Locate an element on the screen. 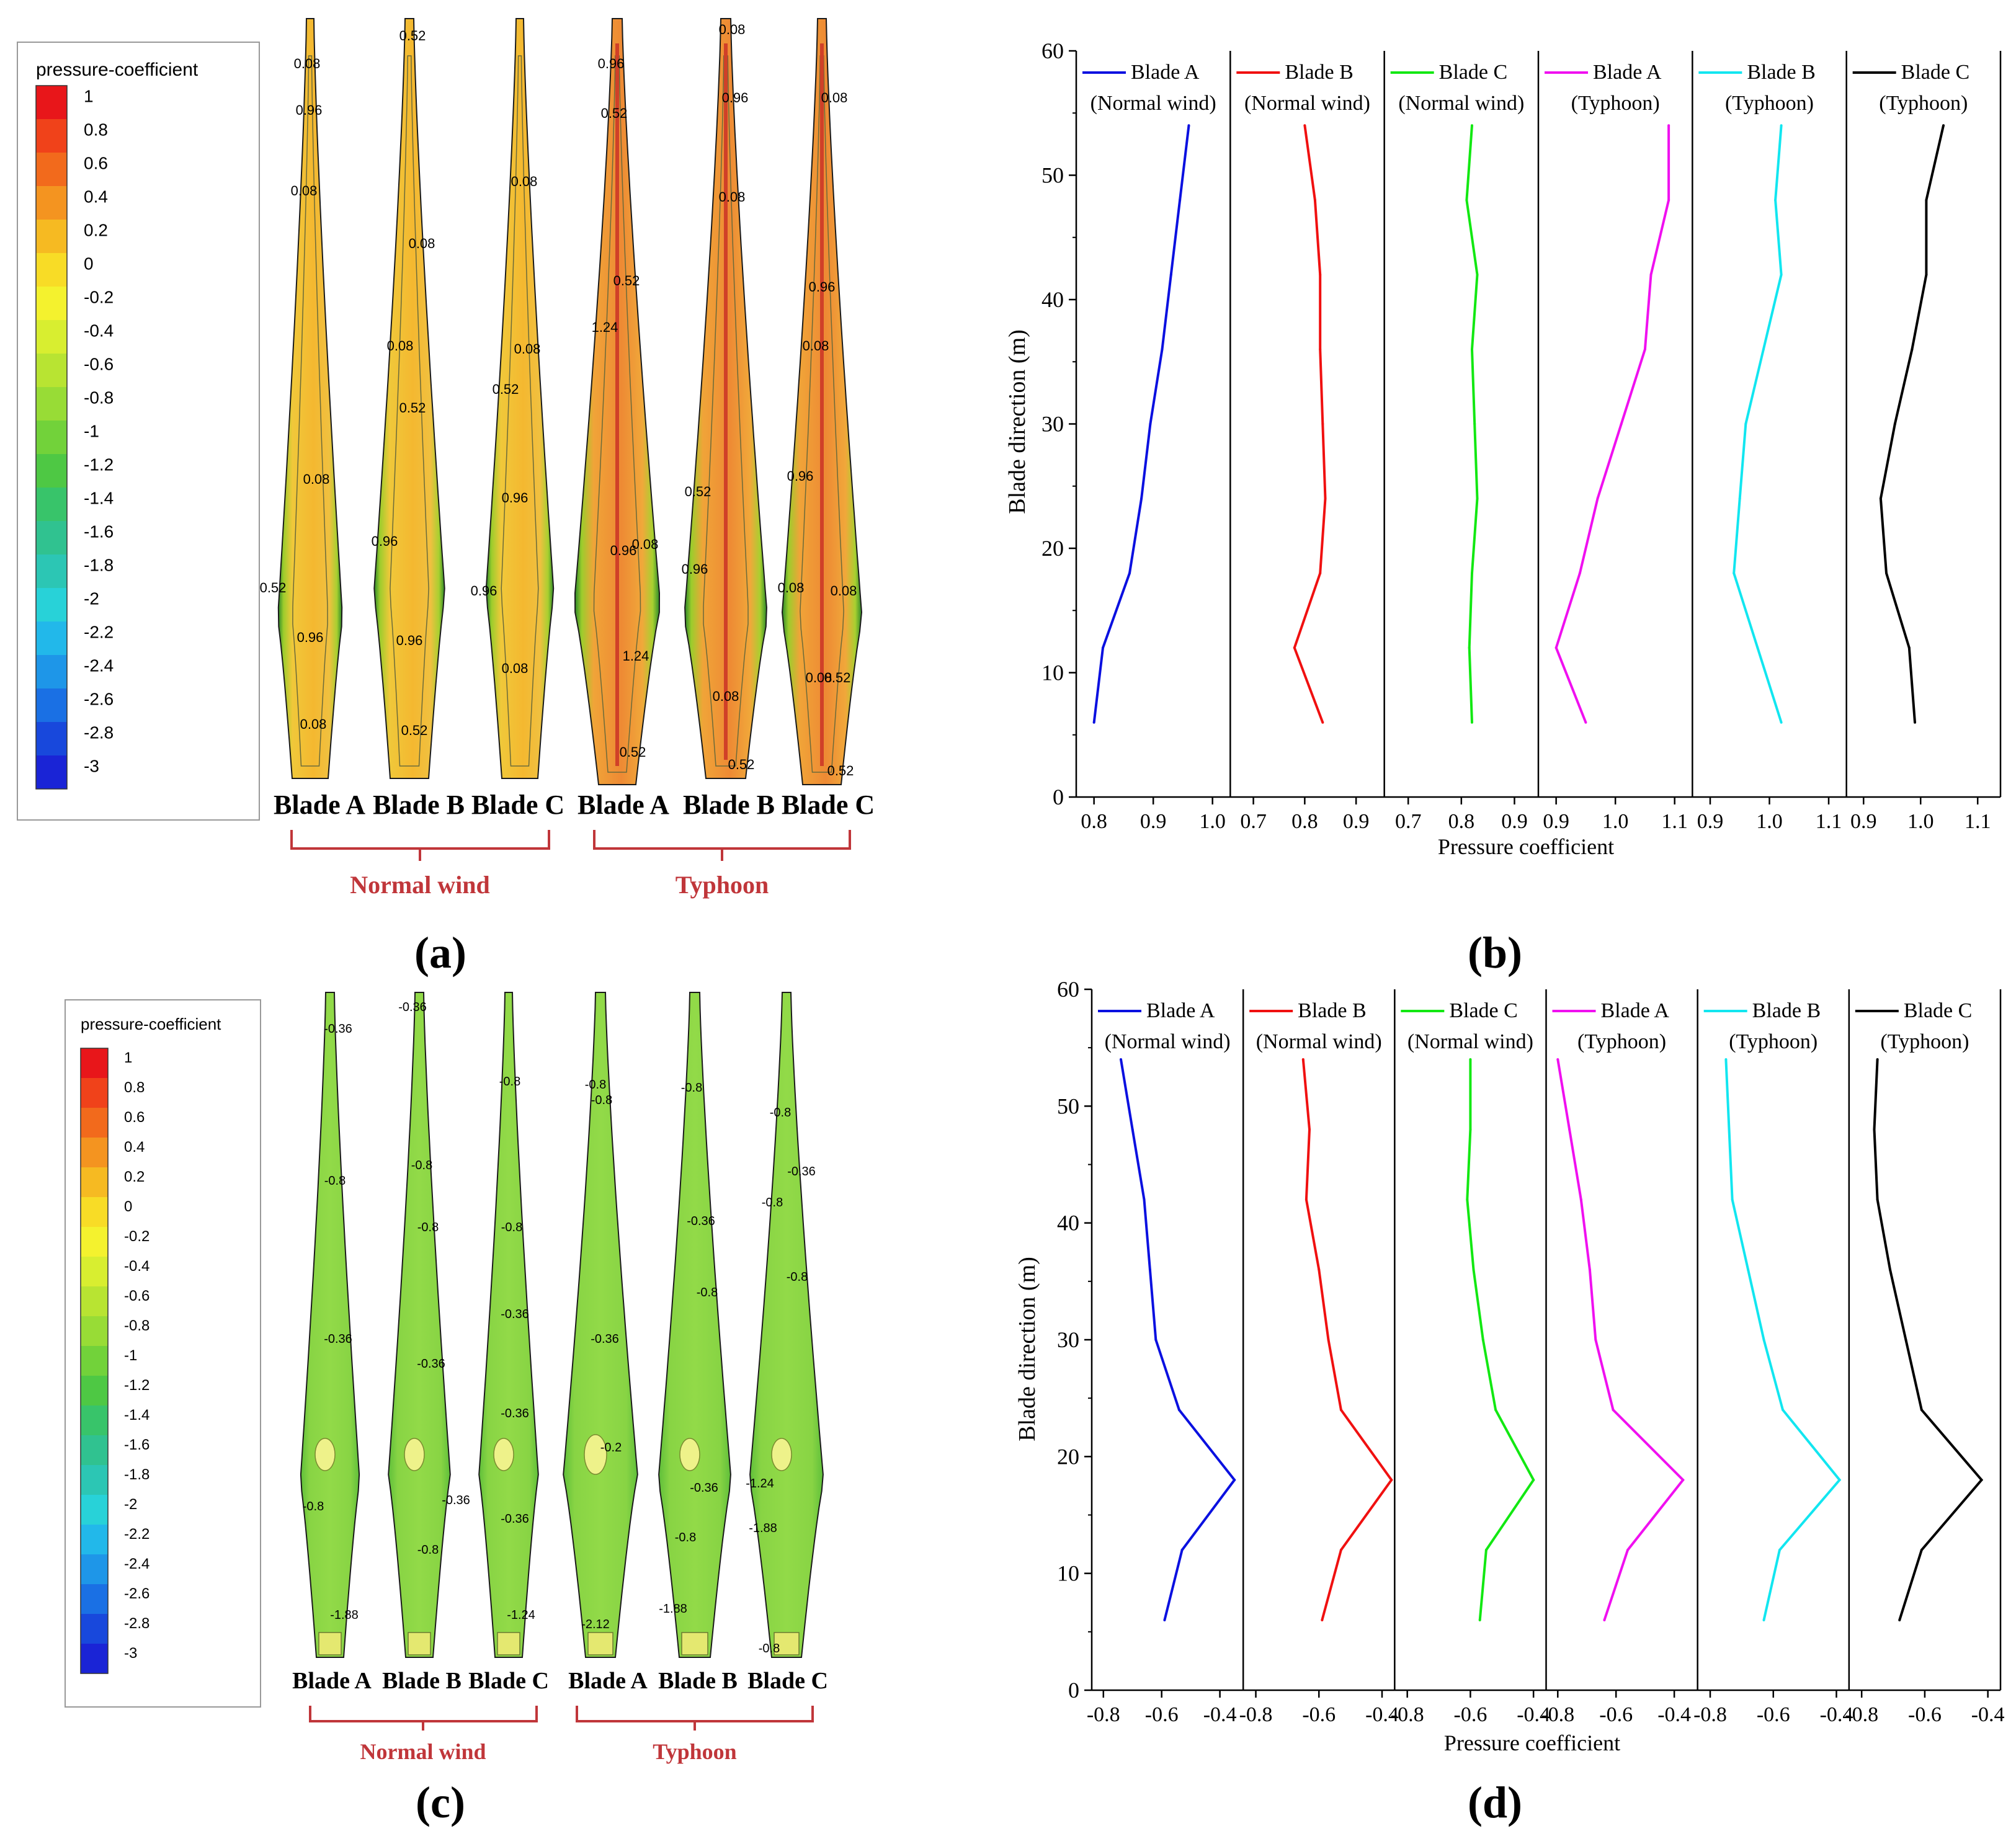 This screenshot has height=1831, width=2016. legend-series-name: Blade A is located at coordinates (1180, 1010).